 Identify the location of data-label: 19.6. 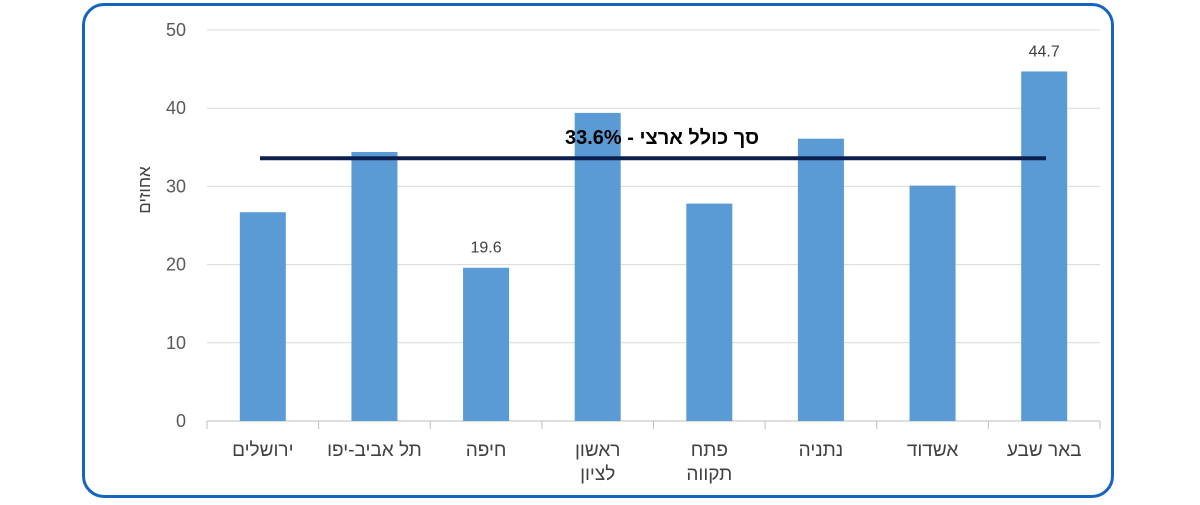
(485, 248).